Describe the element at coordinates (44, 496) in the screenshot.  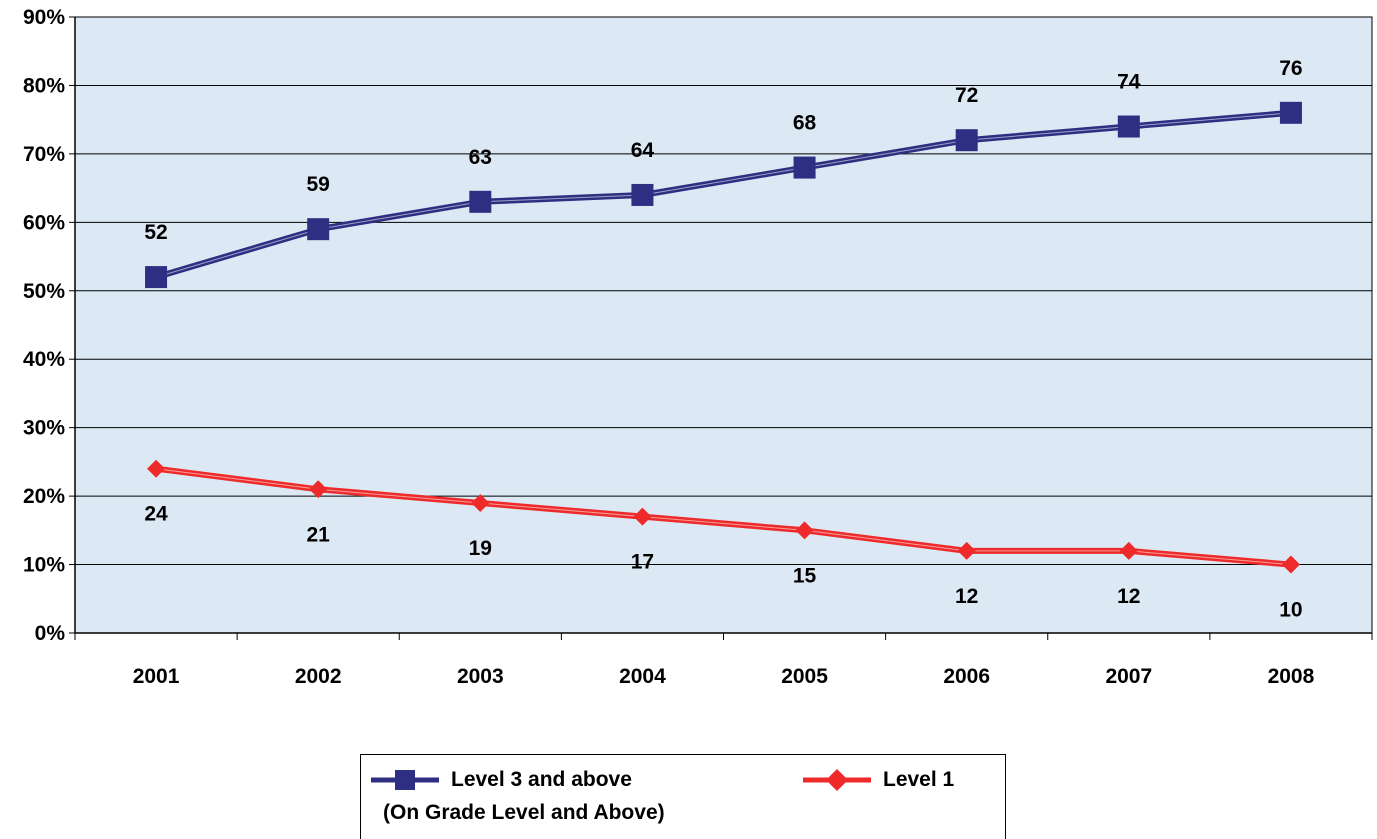
I see `y-tick-label: 20%` at that location.